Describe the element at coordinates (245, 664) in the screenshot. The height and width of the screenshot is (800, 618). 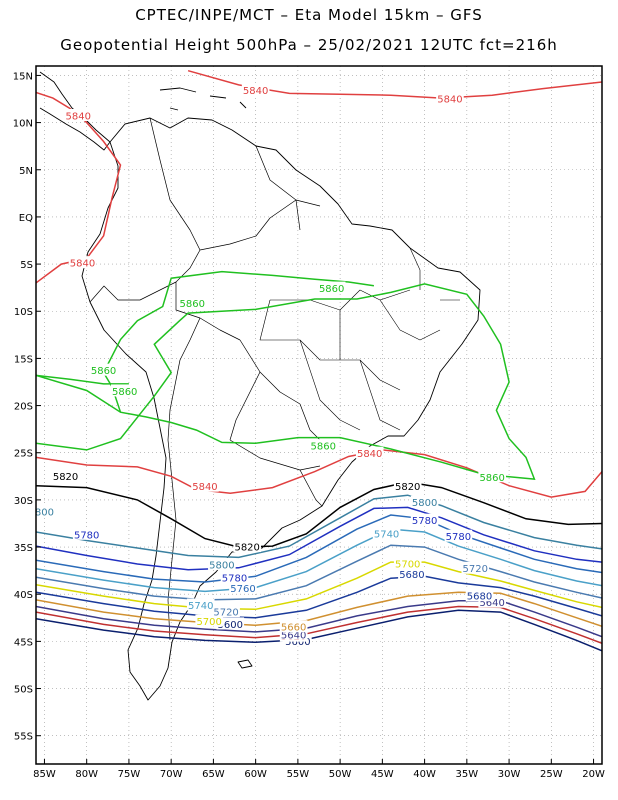
I see `falkland-islands` at that location.